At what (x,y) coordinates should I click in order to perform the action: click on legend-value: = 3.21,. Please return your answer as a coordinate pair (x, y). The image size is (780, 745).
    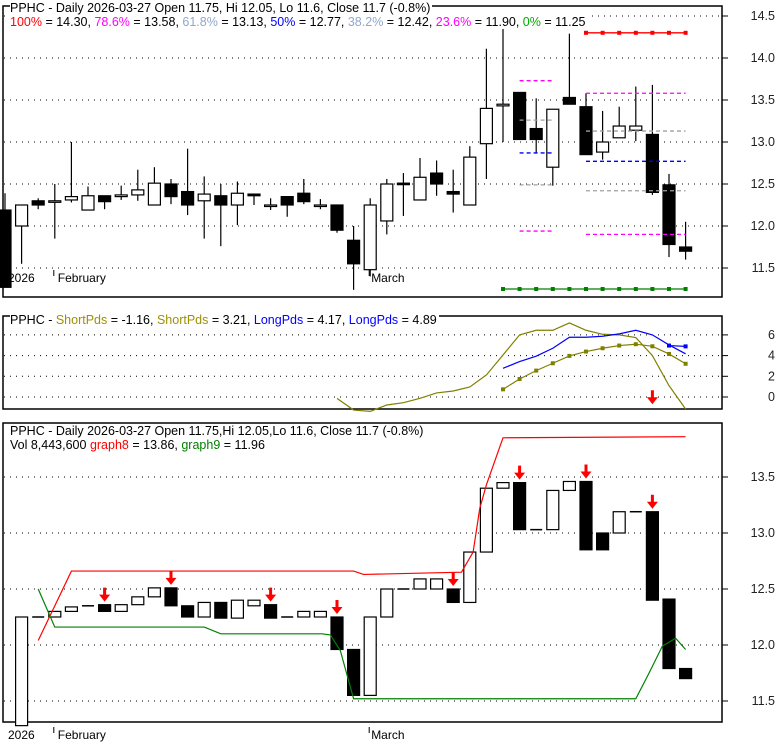
    Looking at the image, I should click on (231, 320).